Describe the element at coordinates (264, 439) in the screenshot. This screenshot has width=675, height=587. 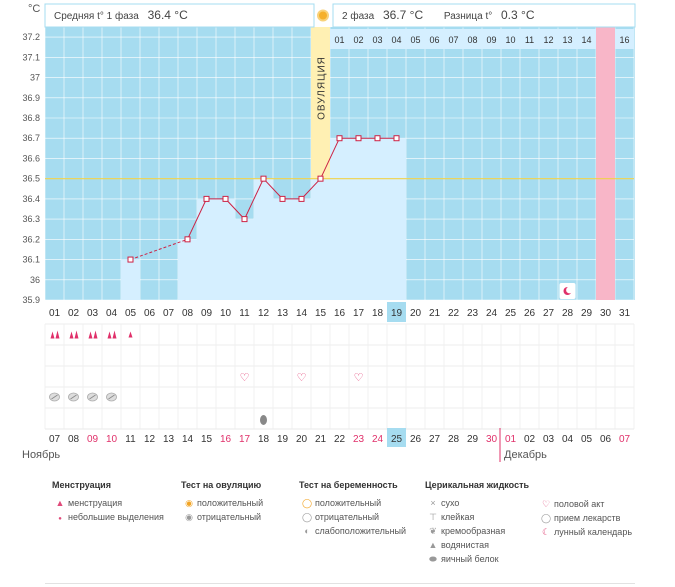
I see `calendar-date-label: 18` at that location.